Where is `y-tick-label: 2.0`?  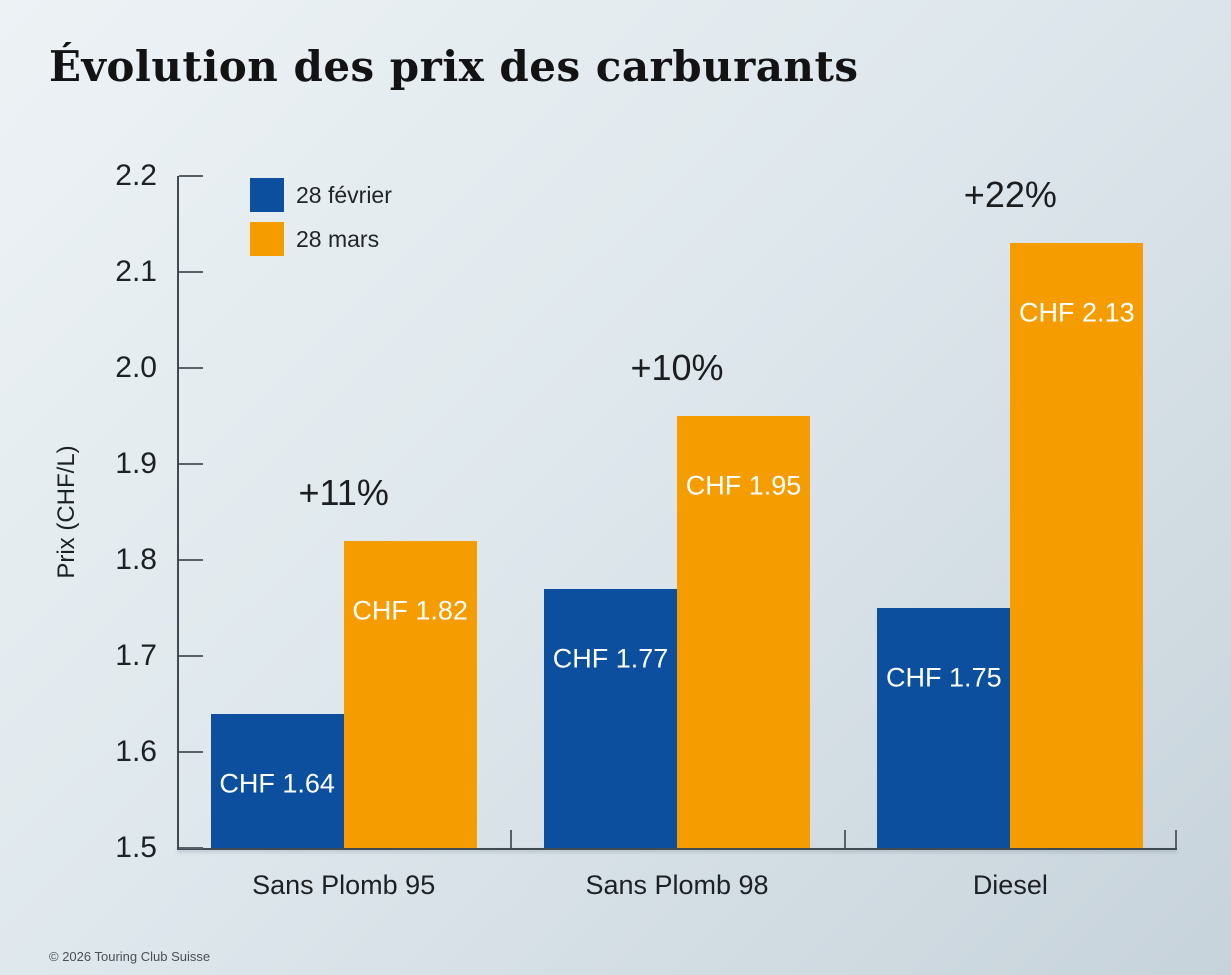 y-tick-label: 2.0 is located at coordinates (136, 367).